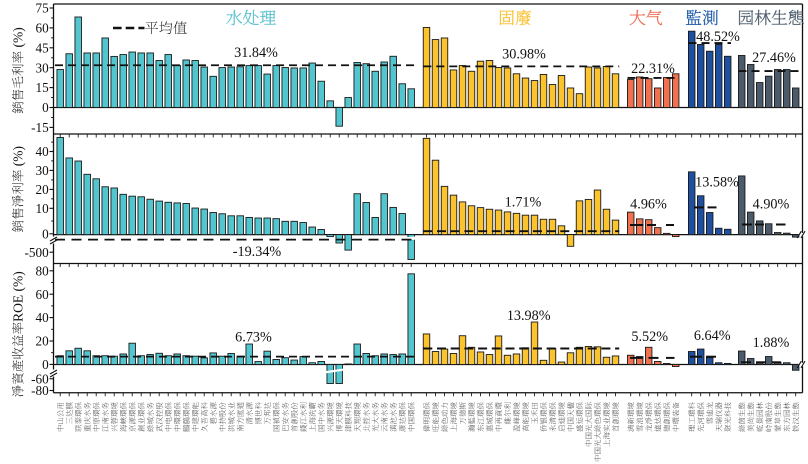 This screenshot has height=464, width=808. What do you see at coordinates (653, 69) in the screenshot?
I see `svg-text: 22.31%` at bounding box center [653, 69].